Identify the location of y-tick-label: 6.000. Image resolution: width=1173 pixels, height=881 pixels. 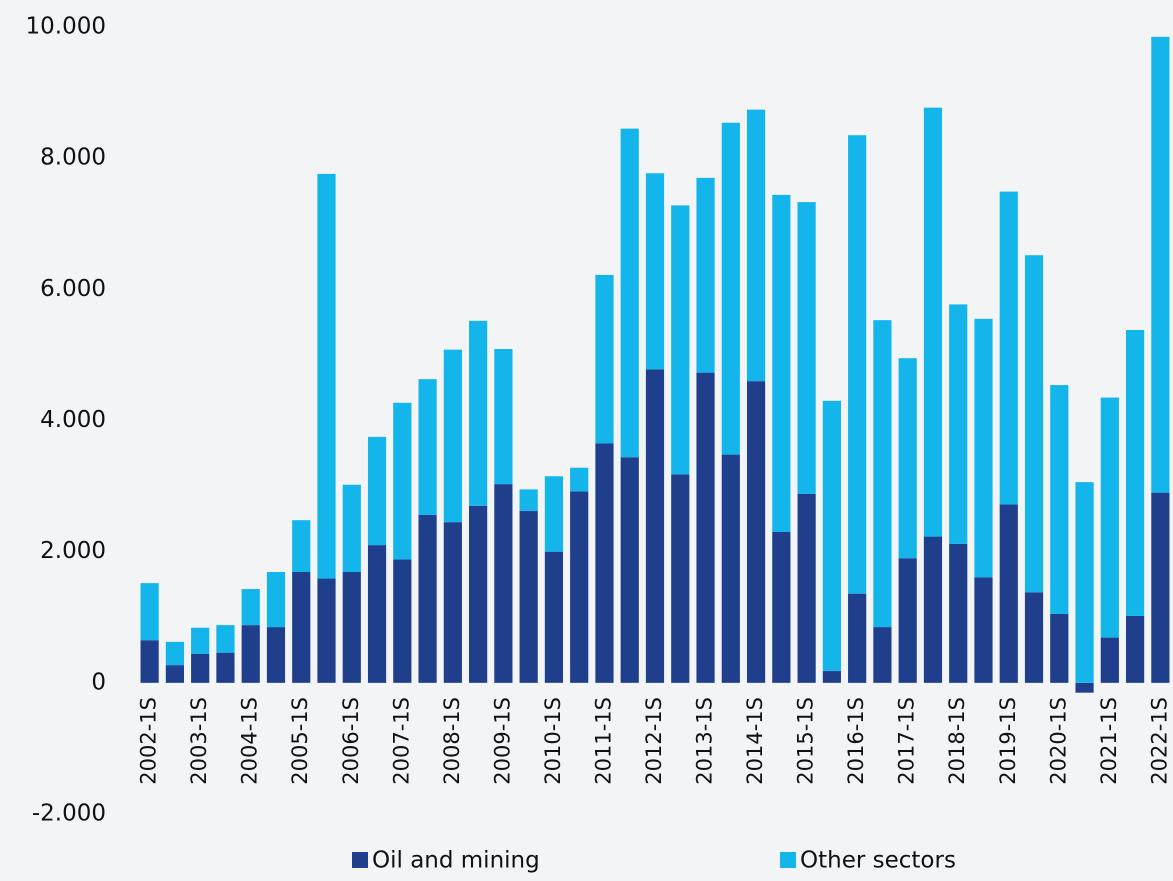
(73, 289).